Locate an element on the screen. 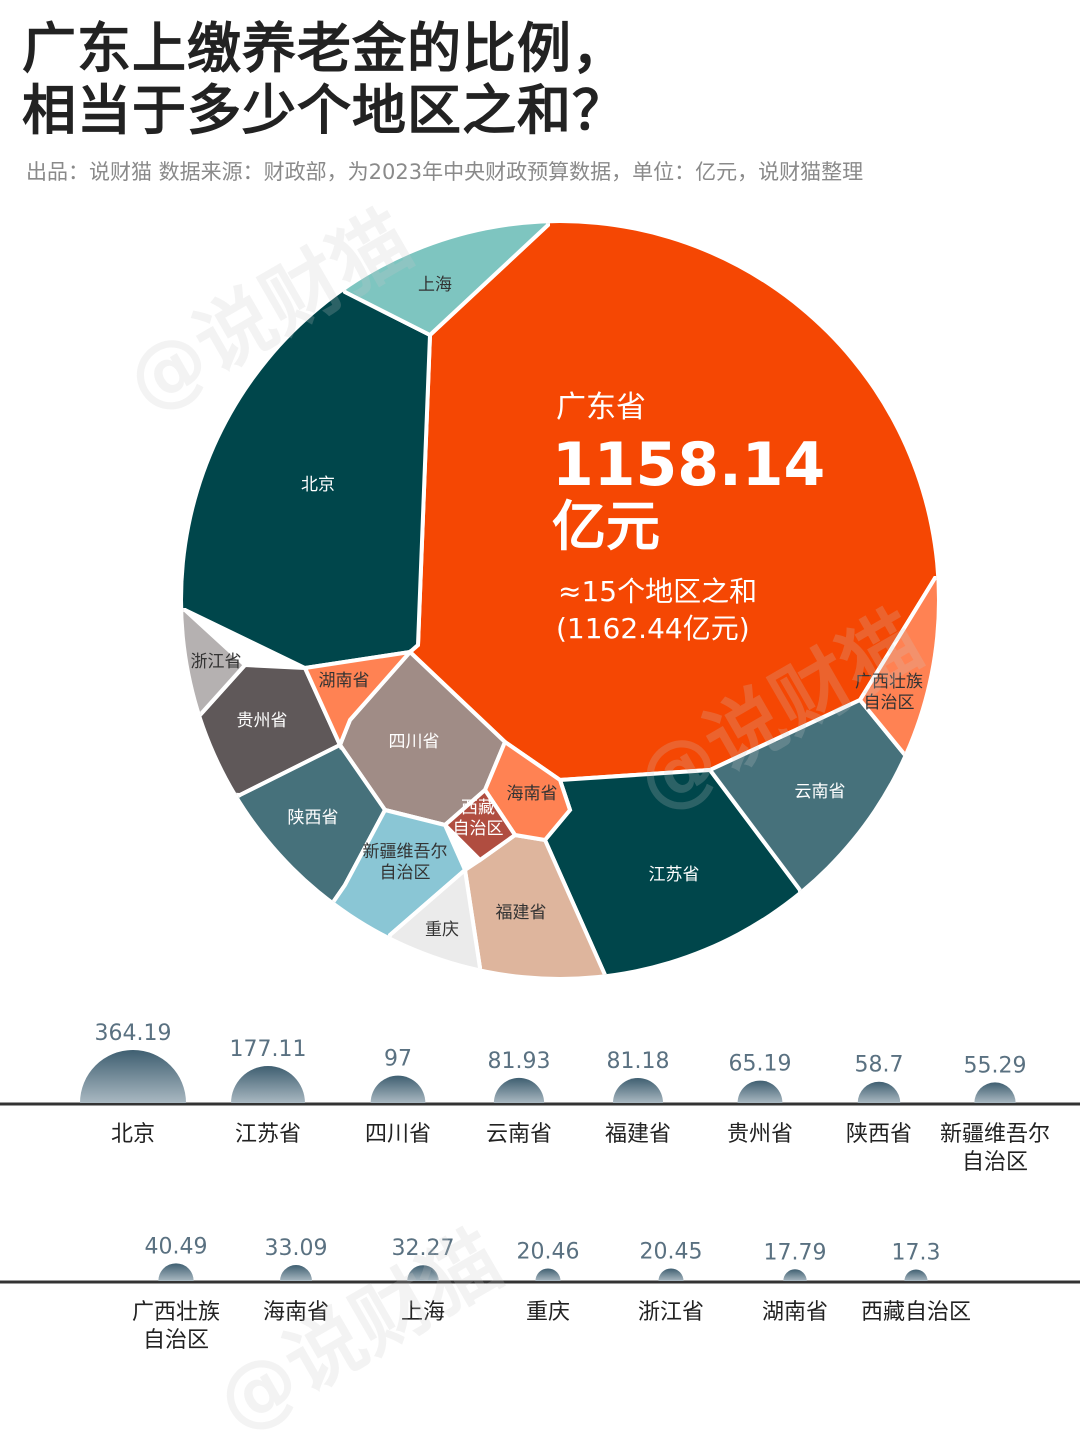 This screenshot has width=1080, height=1453. bubble-value-label: 81.18 is located at coordinates (638, 1061).